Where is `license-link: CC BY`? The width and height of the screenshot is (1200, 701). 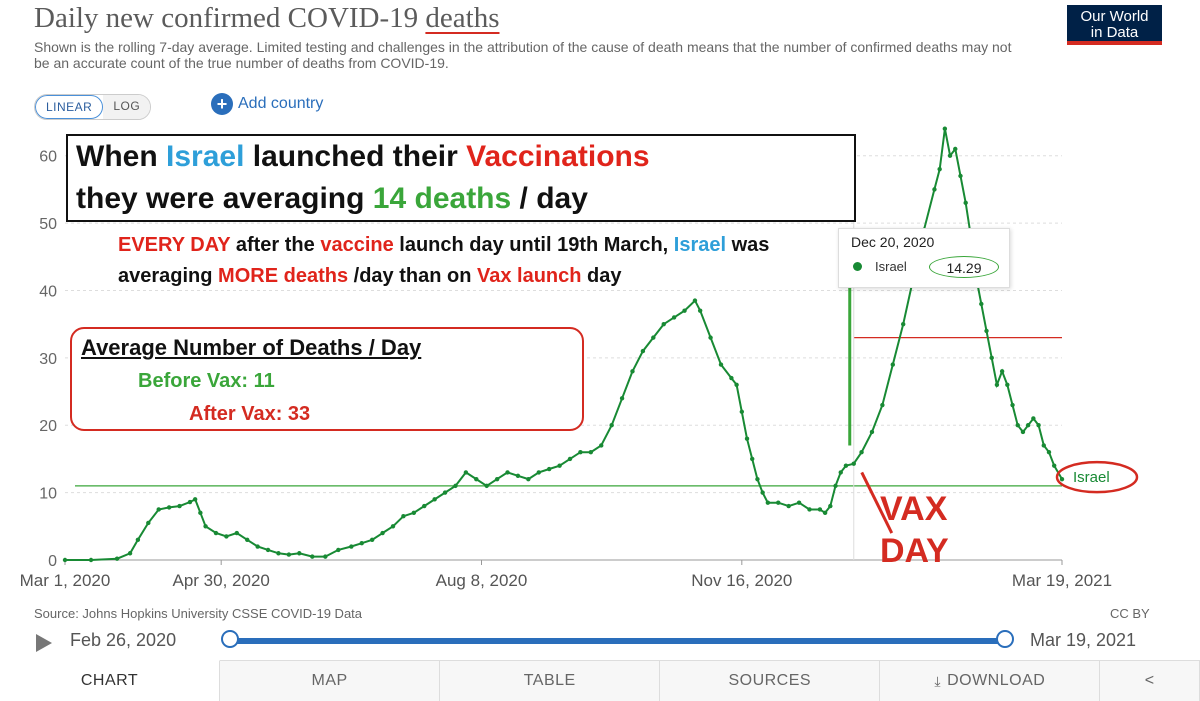 license-link: CC BY is located at coordinates (1130, 613).